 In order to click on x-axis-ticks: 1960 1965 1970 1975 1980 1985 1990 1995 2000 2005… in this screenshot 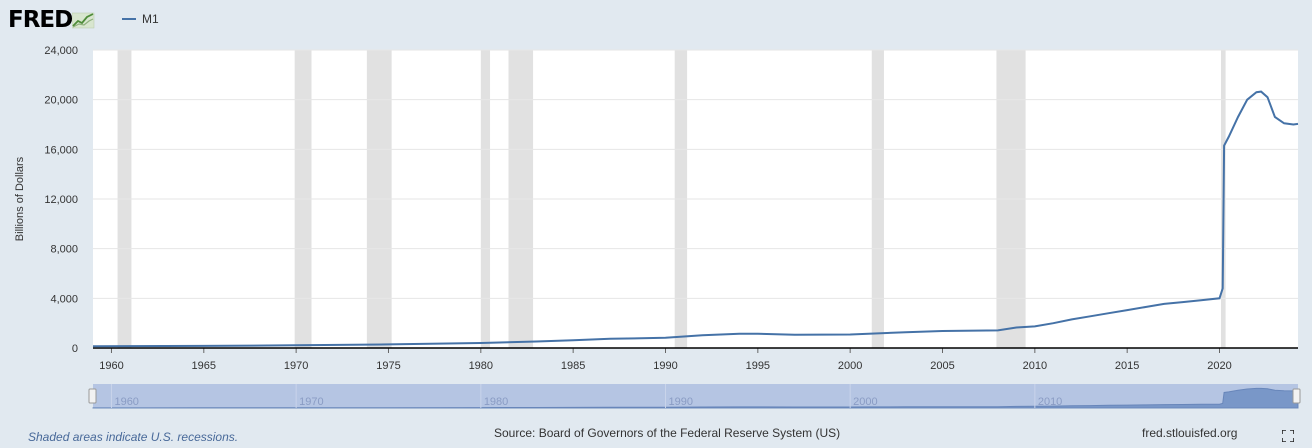, I will do `click(665, 360)`.